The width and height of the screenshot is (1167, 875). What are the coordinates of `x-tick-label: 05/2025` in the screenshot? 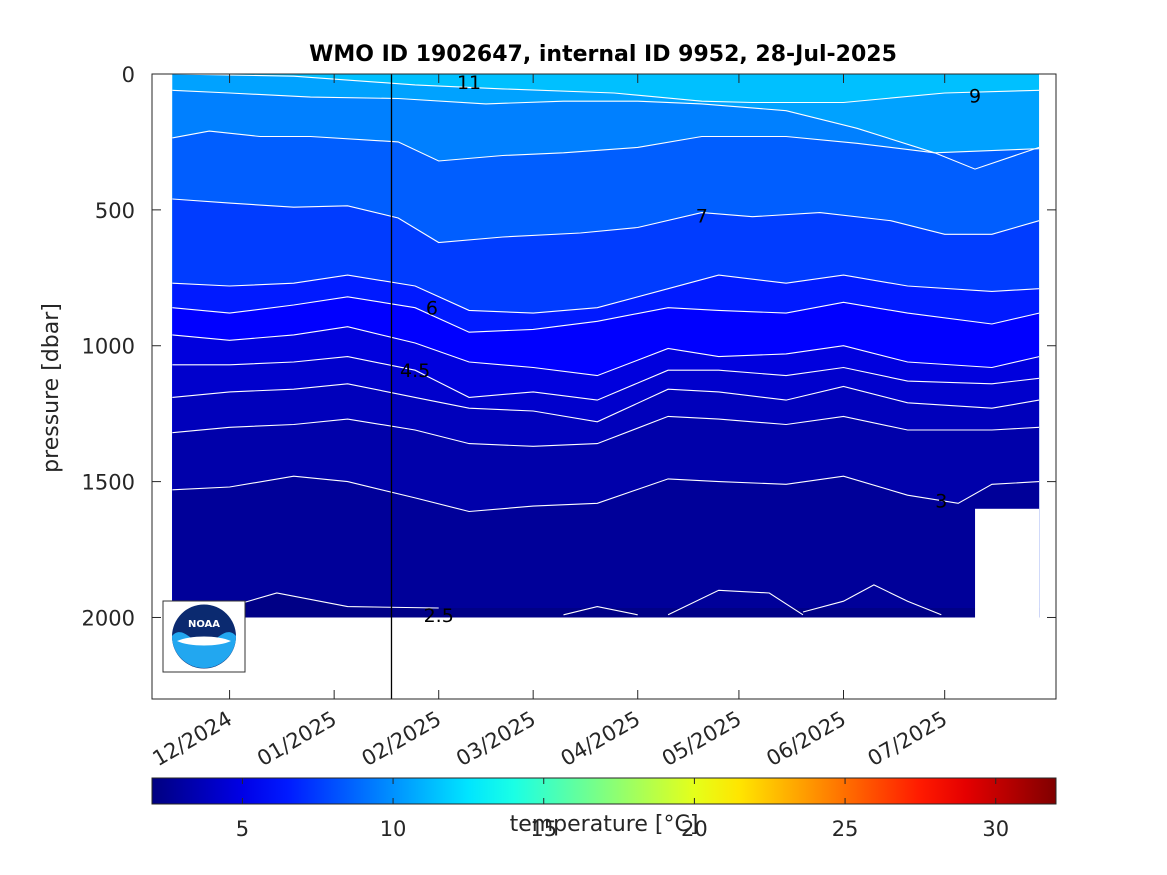 It's located at (702, 739).